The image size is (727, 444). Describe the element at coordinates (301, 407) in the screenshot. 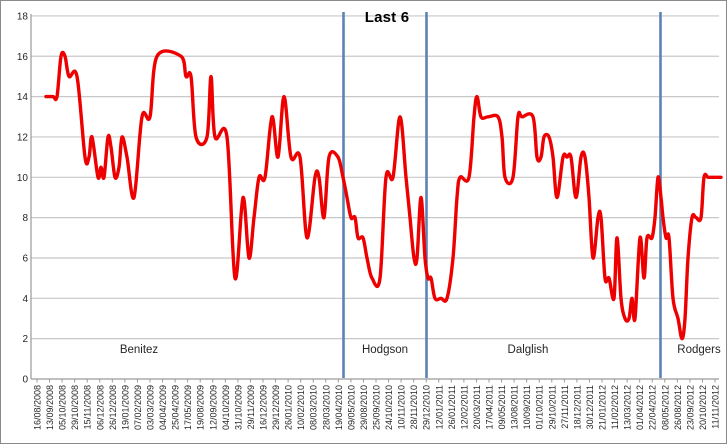

I see `x-tick-label: 10/02/2010` at that location.